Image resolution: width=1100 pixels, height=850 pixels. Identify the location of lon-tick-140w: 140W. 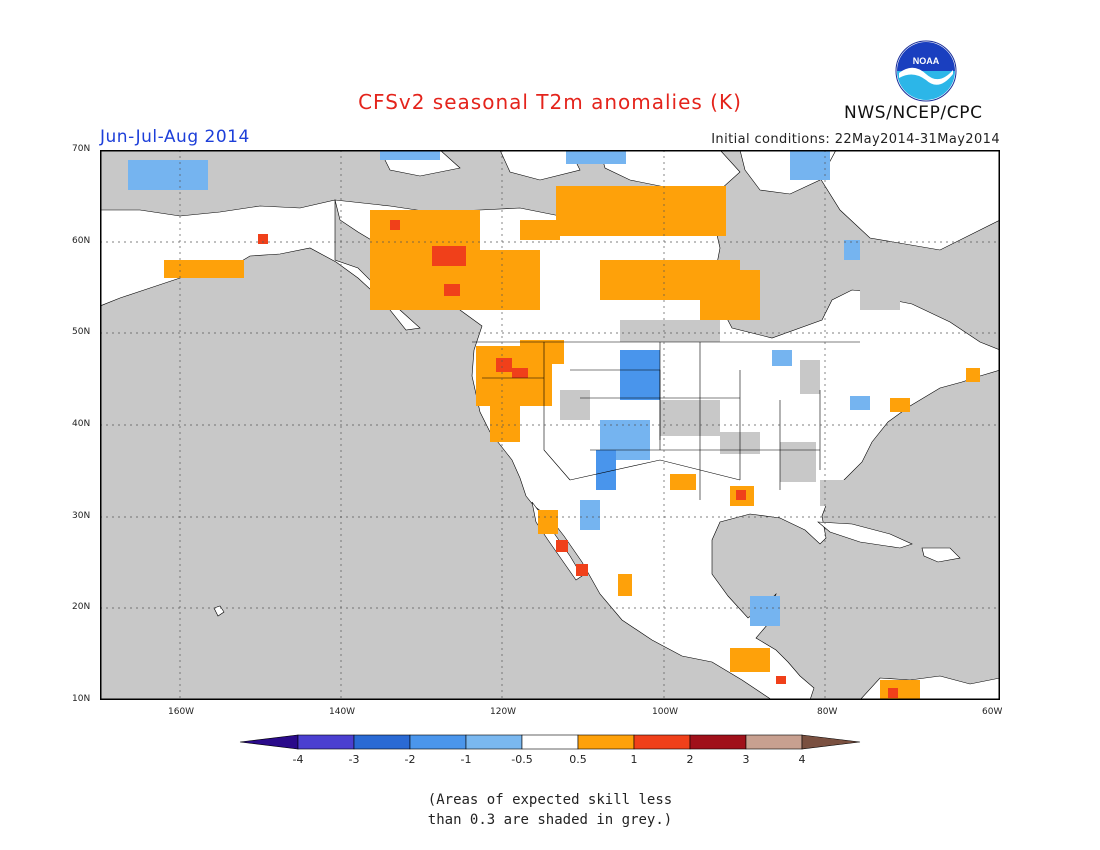
(342, 712).